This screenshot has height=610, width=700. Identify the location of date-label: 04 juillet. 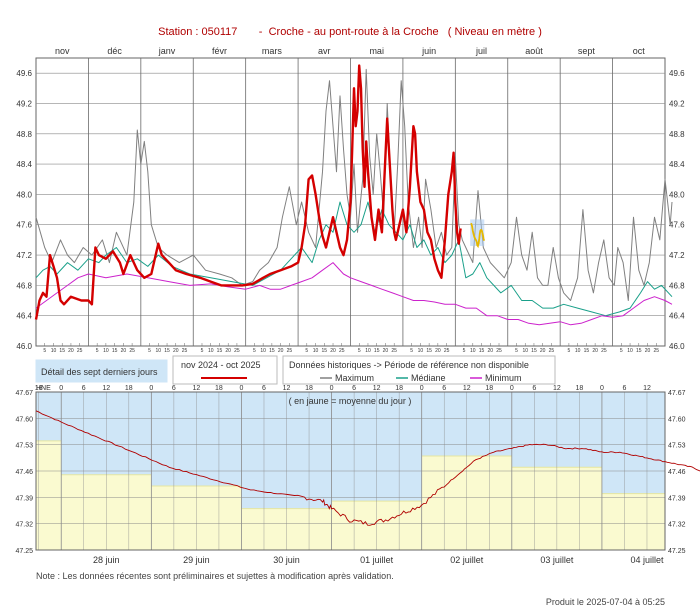
(647, 560).